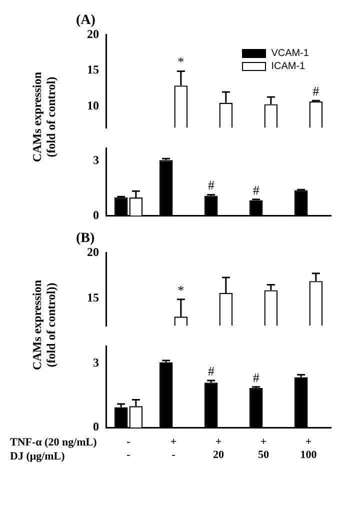  Describe the element at coordinates (86, 20) in the screenshot. I see `chart-title: (A)` at that location.